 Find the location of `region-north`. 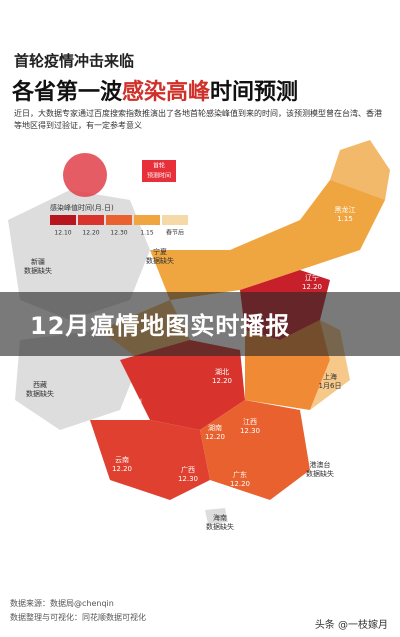

region-north is located at coordinates (267, 230).